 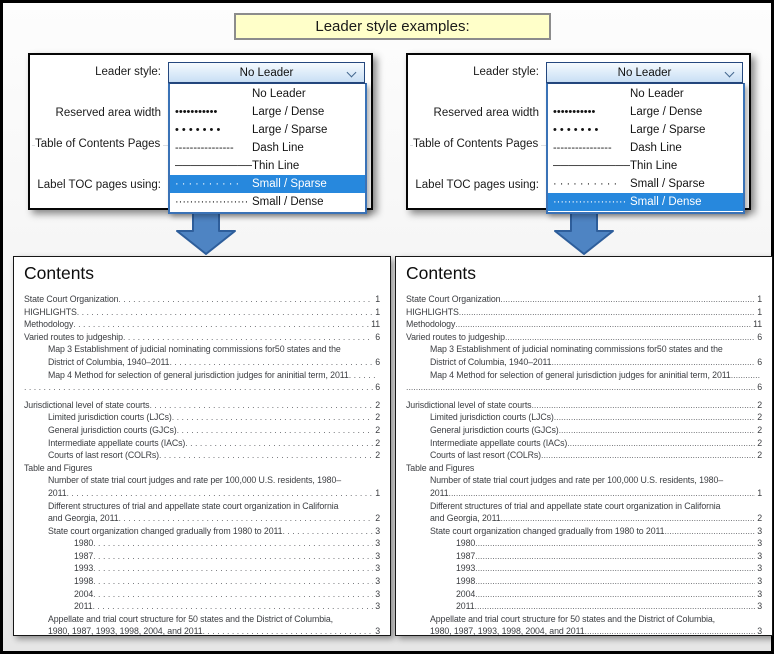 What do you see at coordinates (759, 492) in the screenshot?
I see `toc-page-number: 1` at bounding box center [759, 492].